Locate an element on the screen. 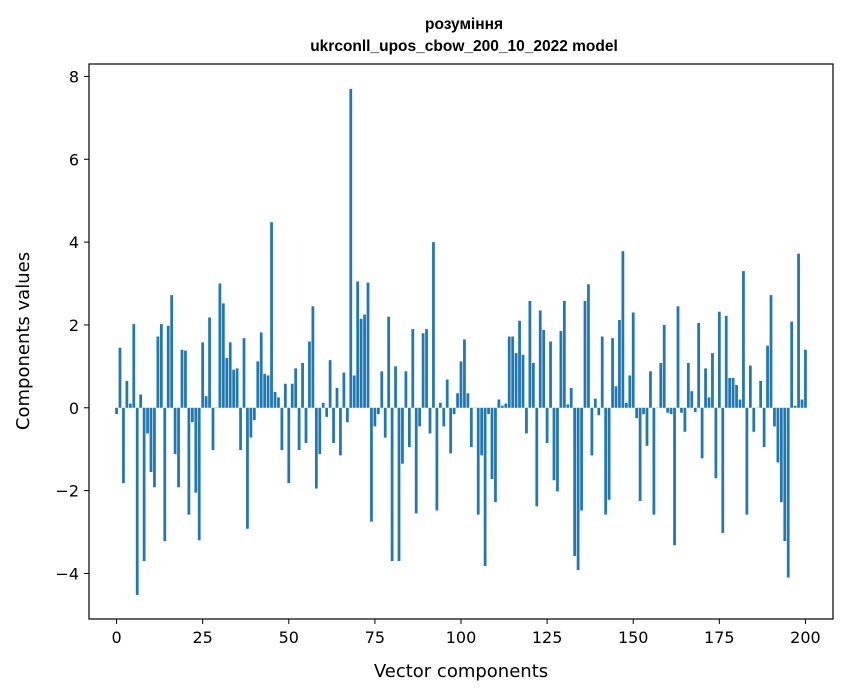 The height and width of the screenshot is (696, 847). y-tick-label: −2 is located at coordinates (67, 491).